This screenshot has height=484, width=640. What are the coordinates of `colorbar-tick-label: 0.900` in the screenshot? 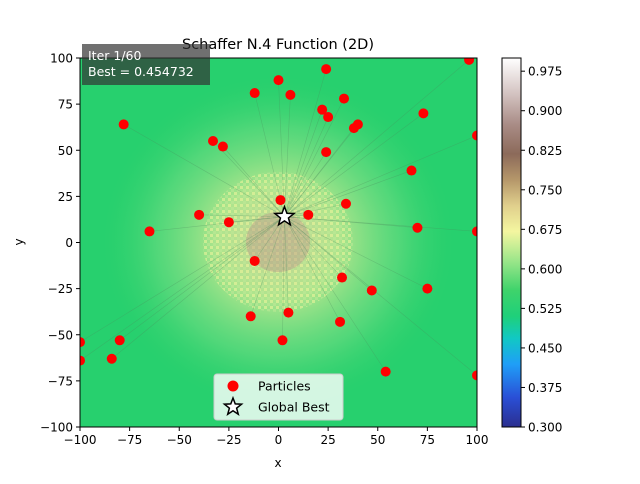 It's located at (545, 111).